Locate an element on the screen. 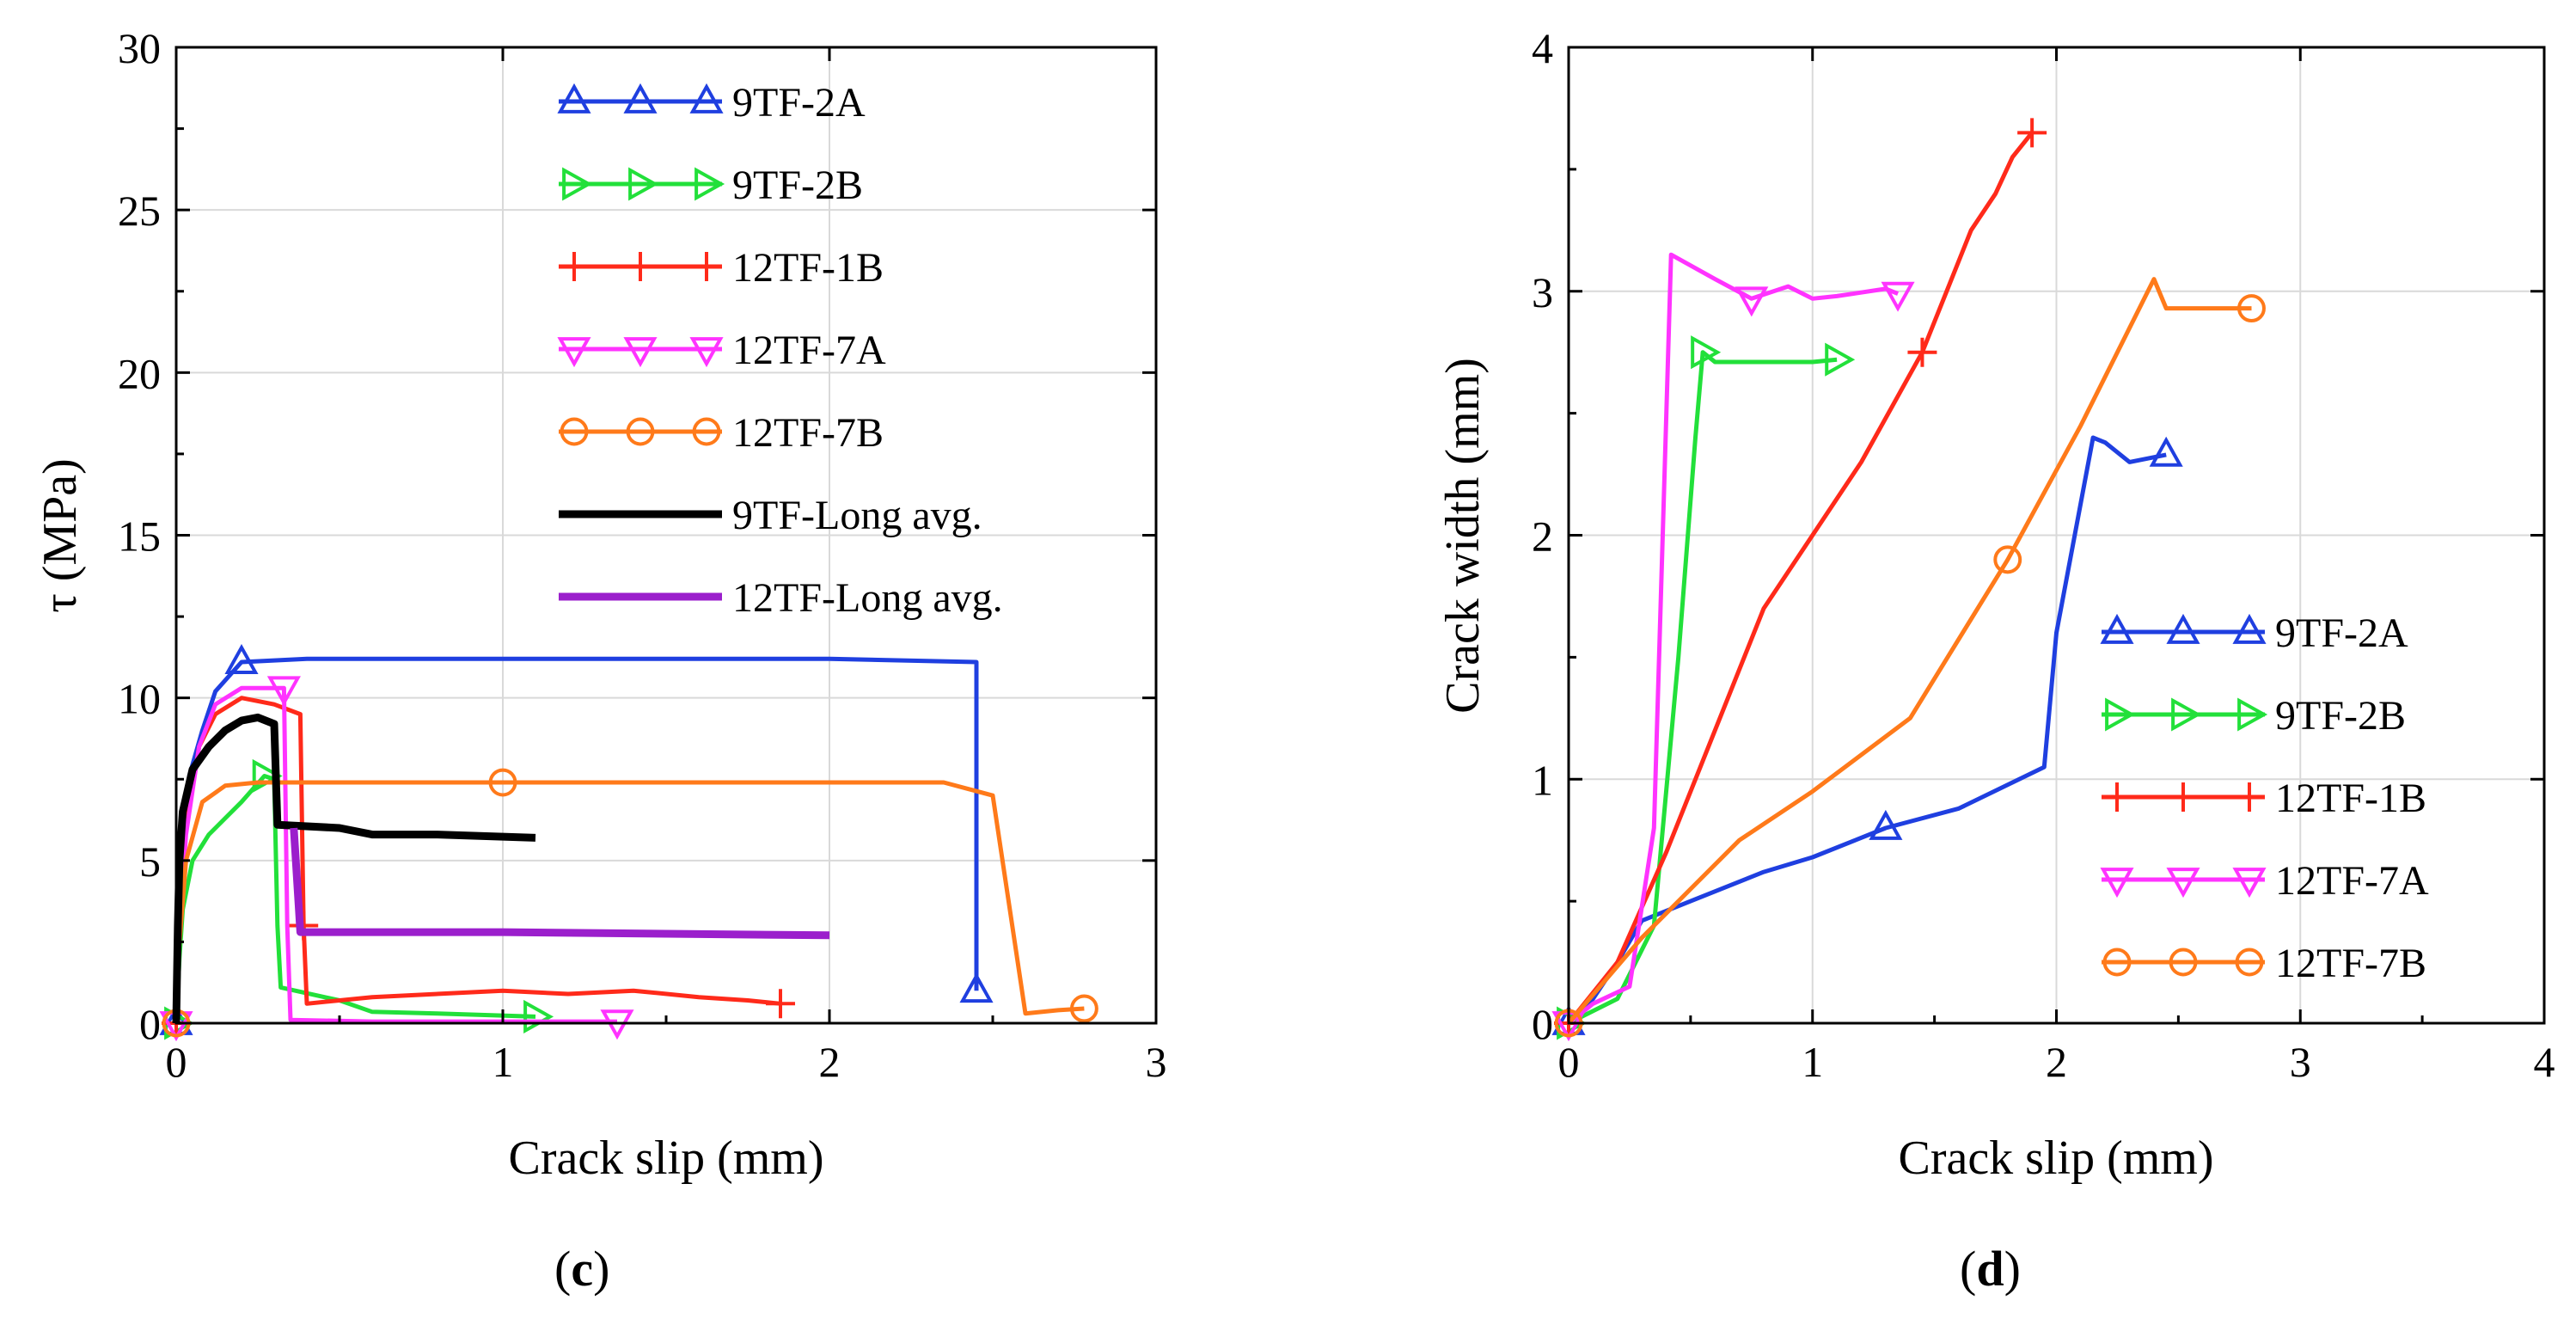 The width and height of the screenshot is (2576, 1331). legend-label-9tf-long-avg: 9TF-Long avg. is located at coordinates (857, 515).